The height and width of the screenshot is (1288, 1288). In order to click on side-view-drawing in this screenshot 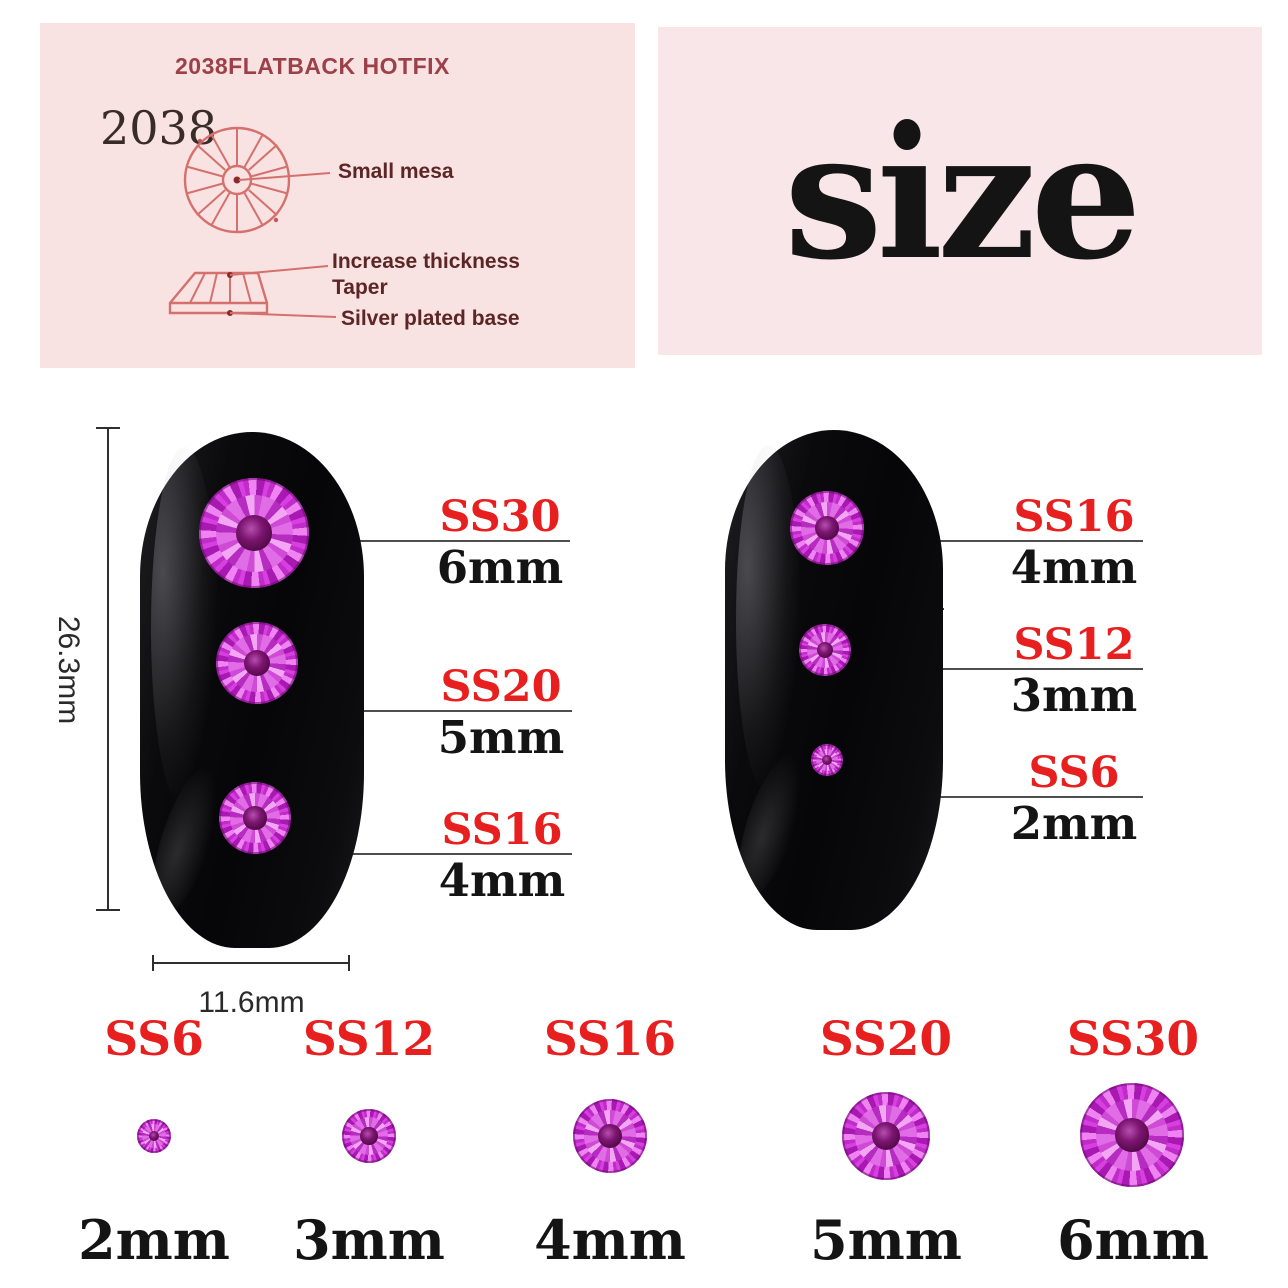, I will do `click(252, 291)`.